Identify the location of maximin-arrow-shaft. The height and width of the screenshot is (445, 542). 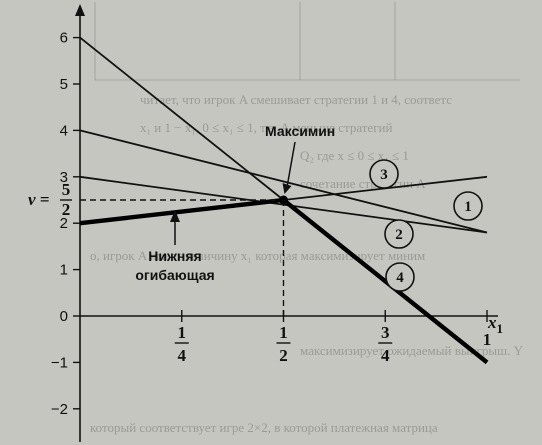
(290, 166).